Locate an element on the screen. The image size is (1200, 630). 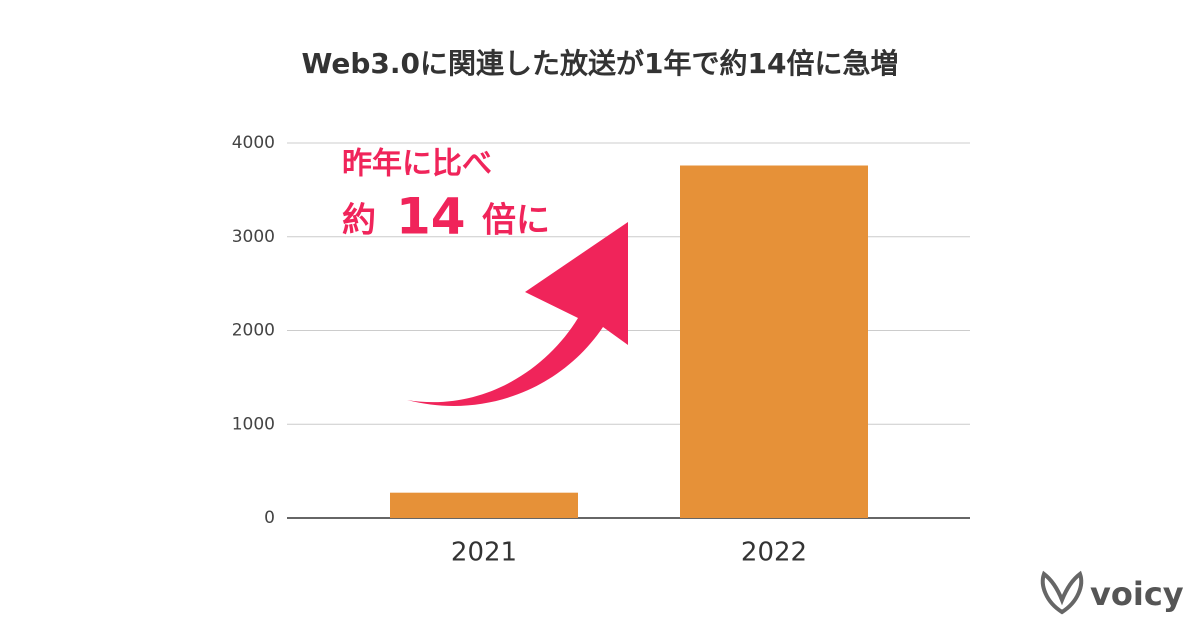
brand: voicy is located at coordinates (1137, 594).